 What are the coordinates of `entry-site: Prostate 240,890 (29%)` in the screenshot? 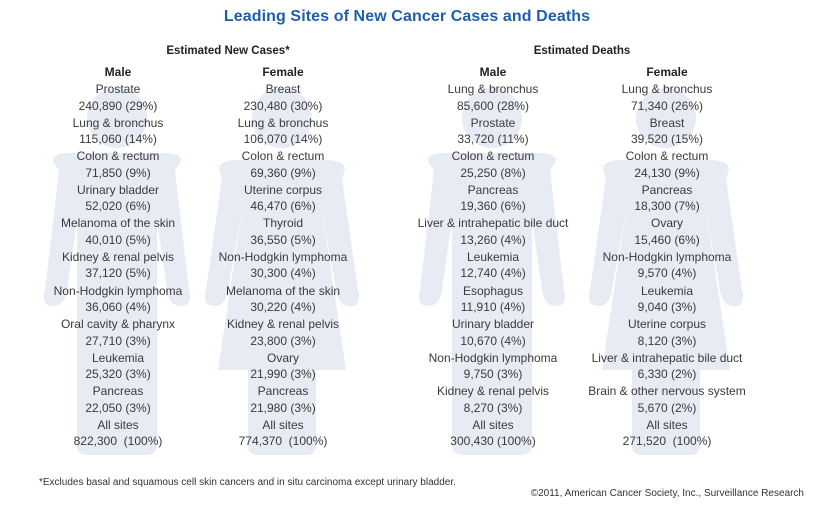 It's located at (118, 98).